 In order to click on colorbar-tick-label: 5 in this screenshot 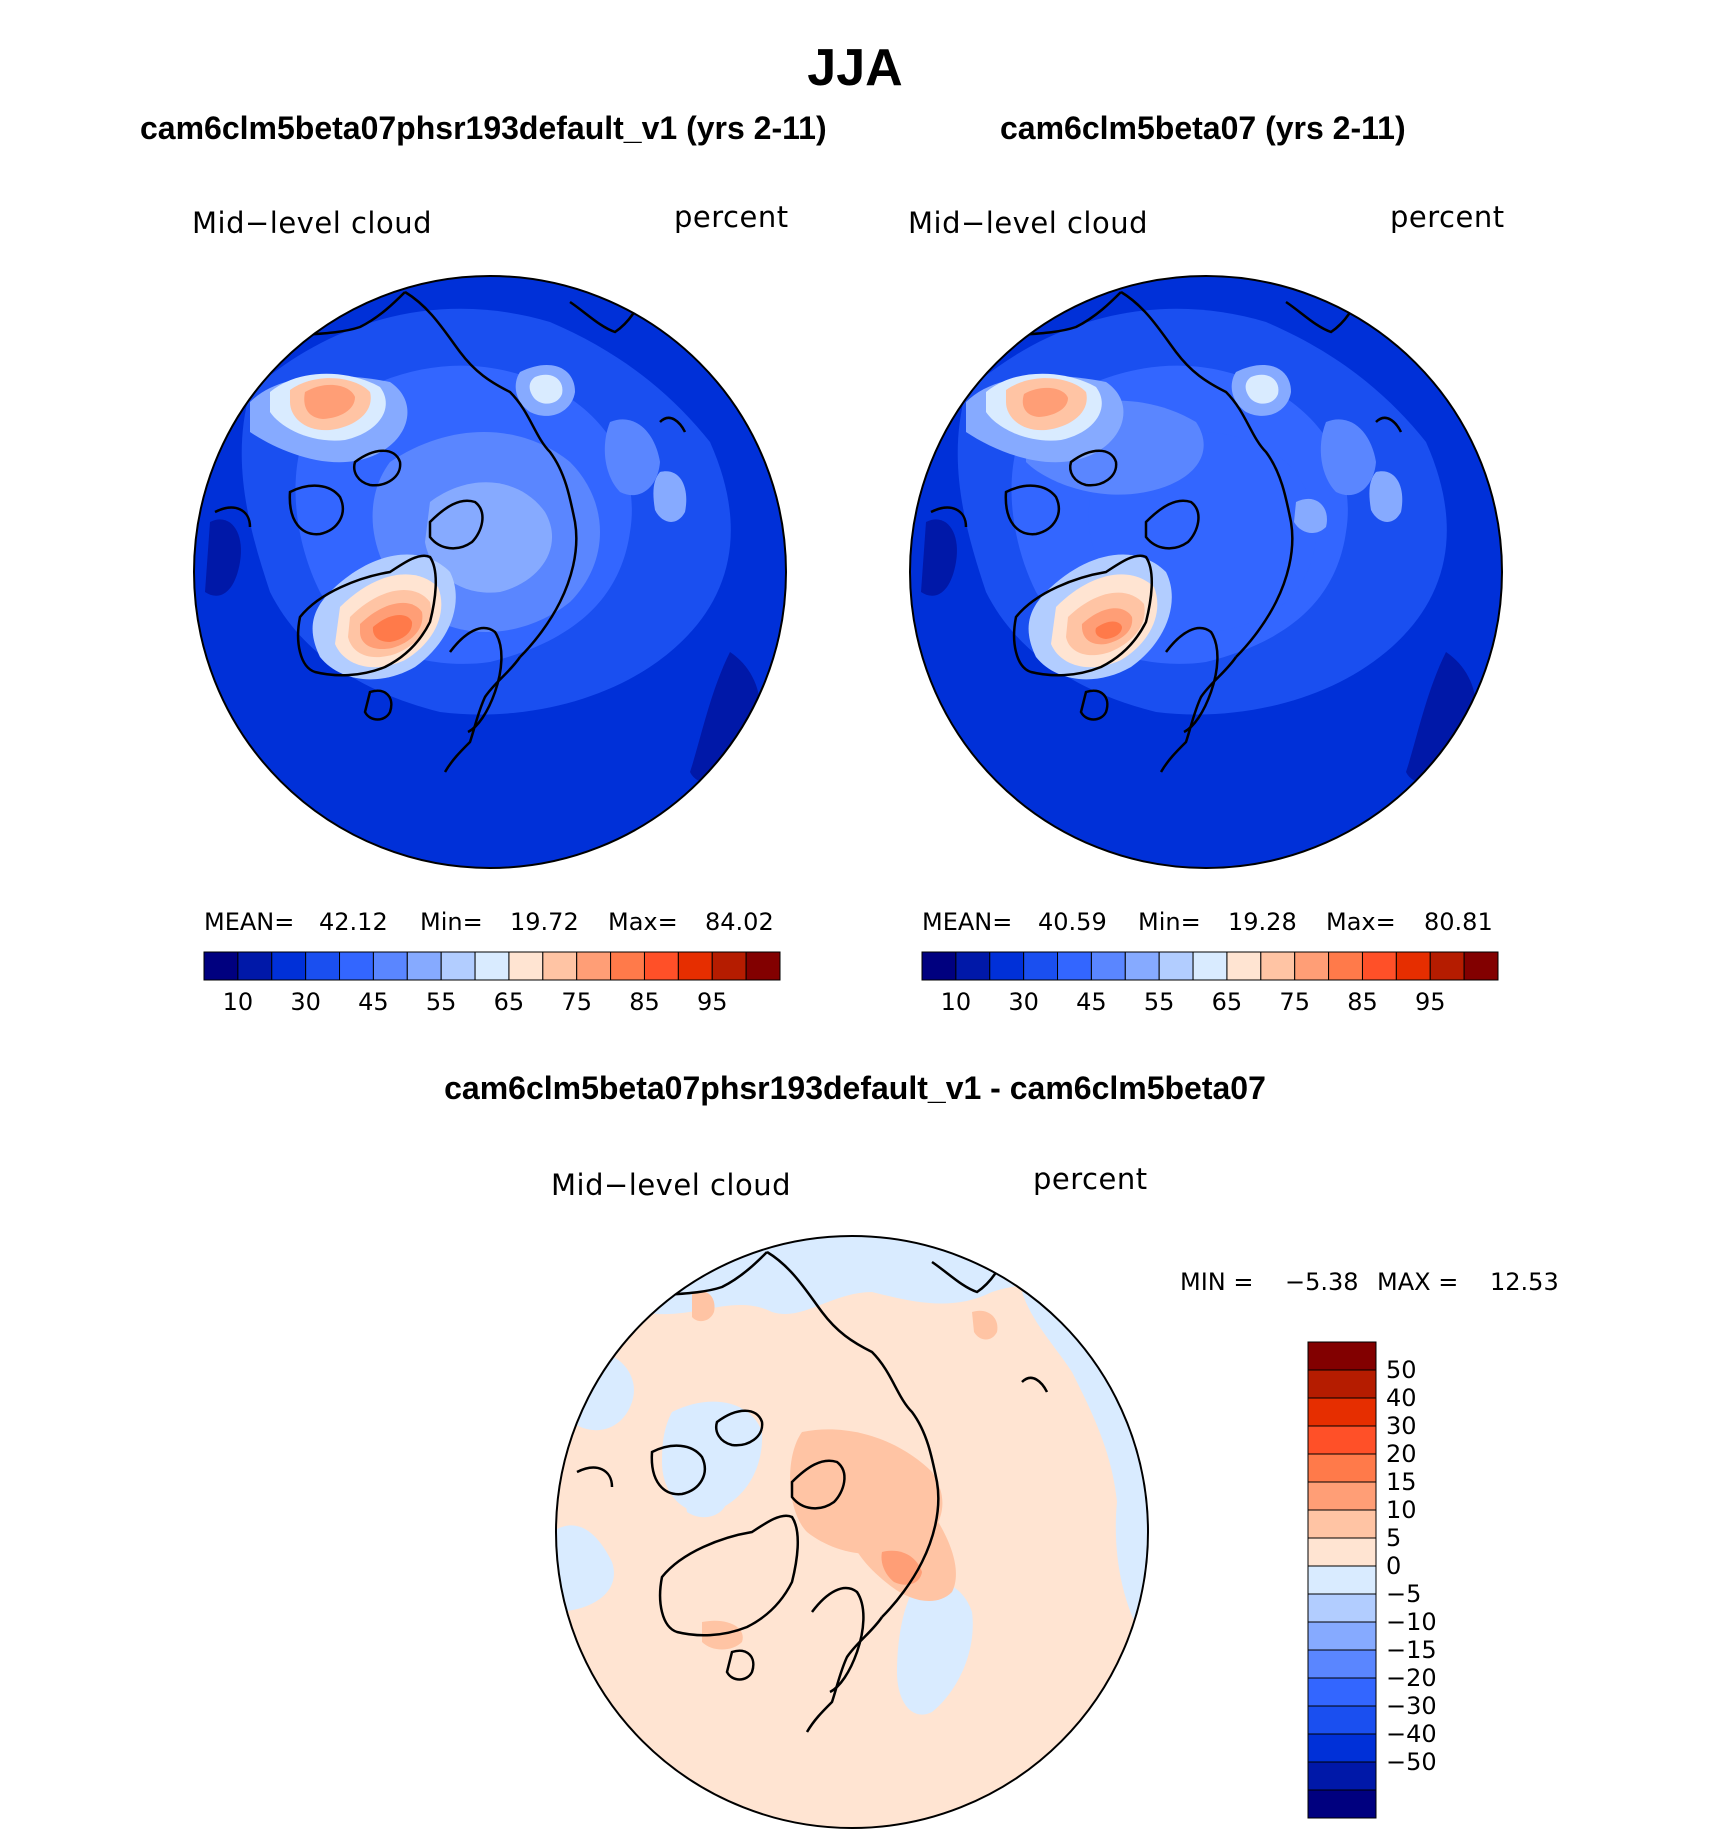, I will do `click(1393, 1538)`.